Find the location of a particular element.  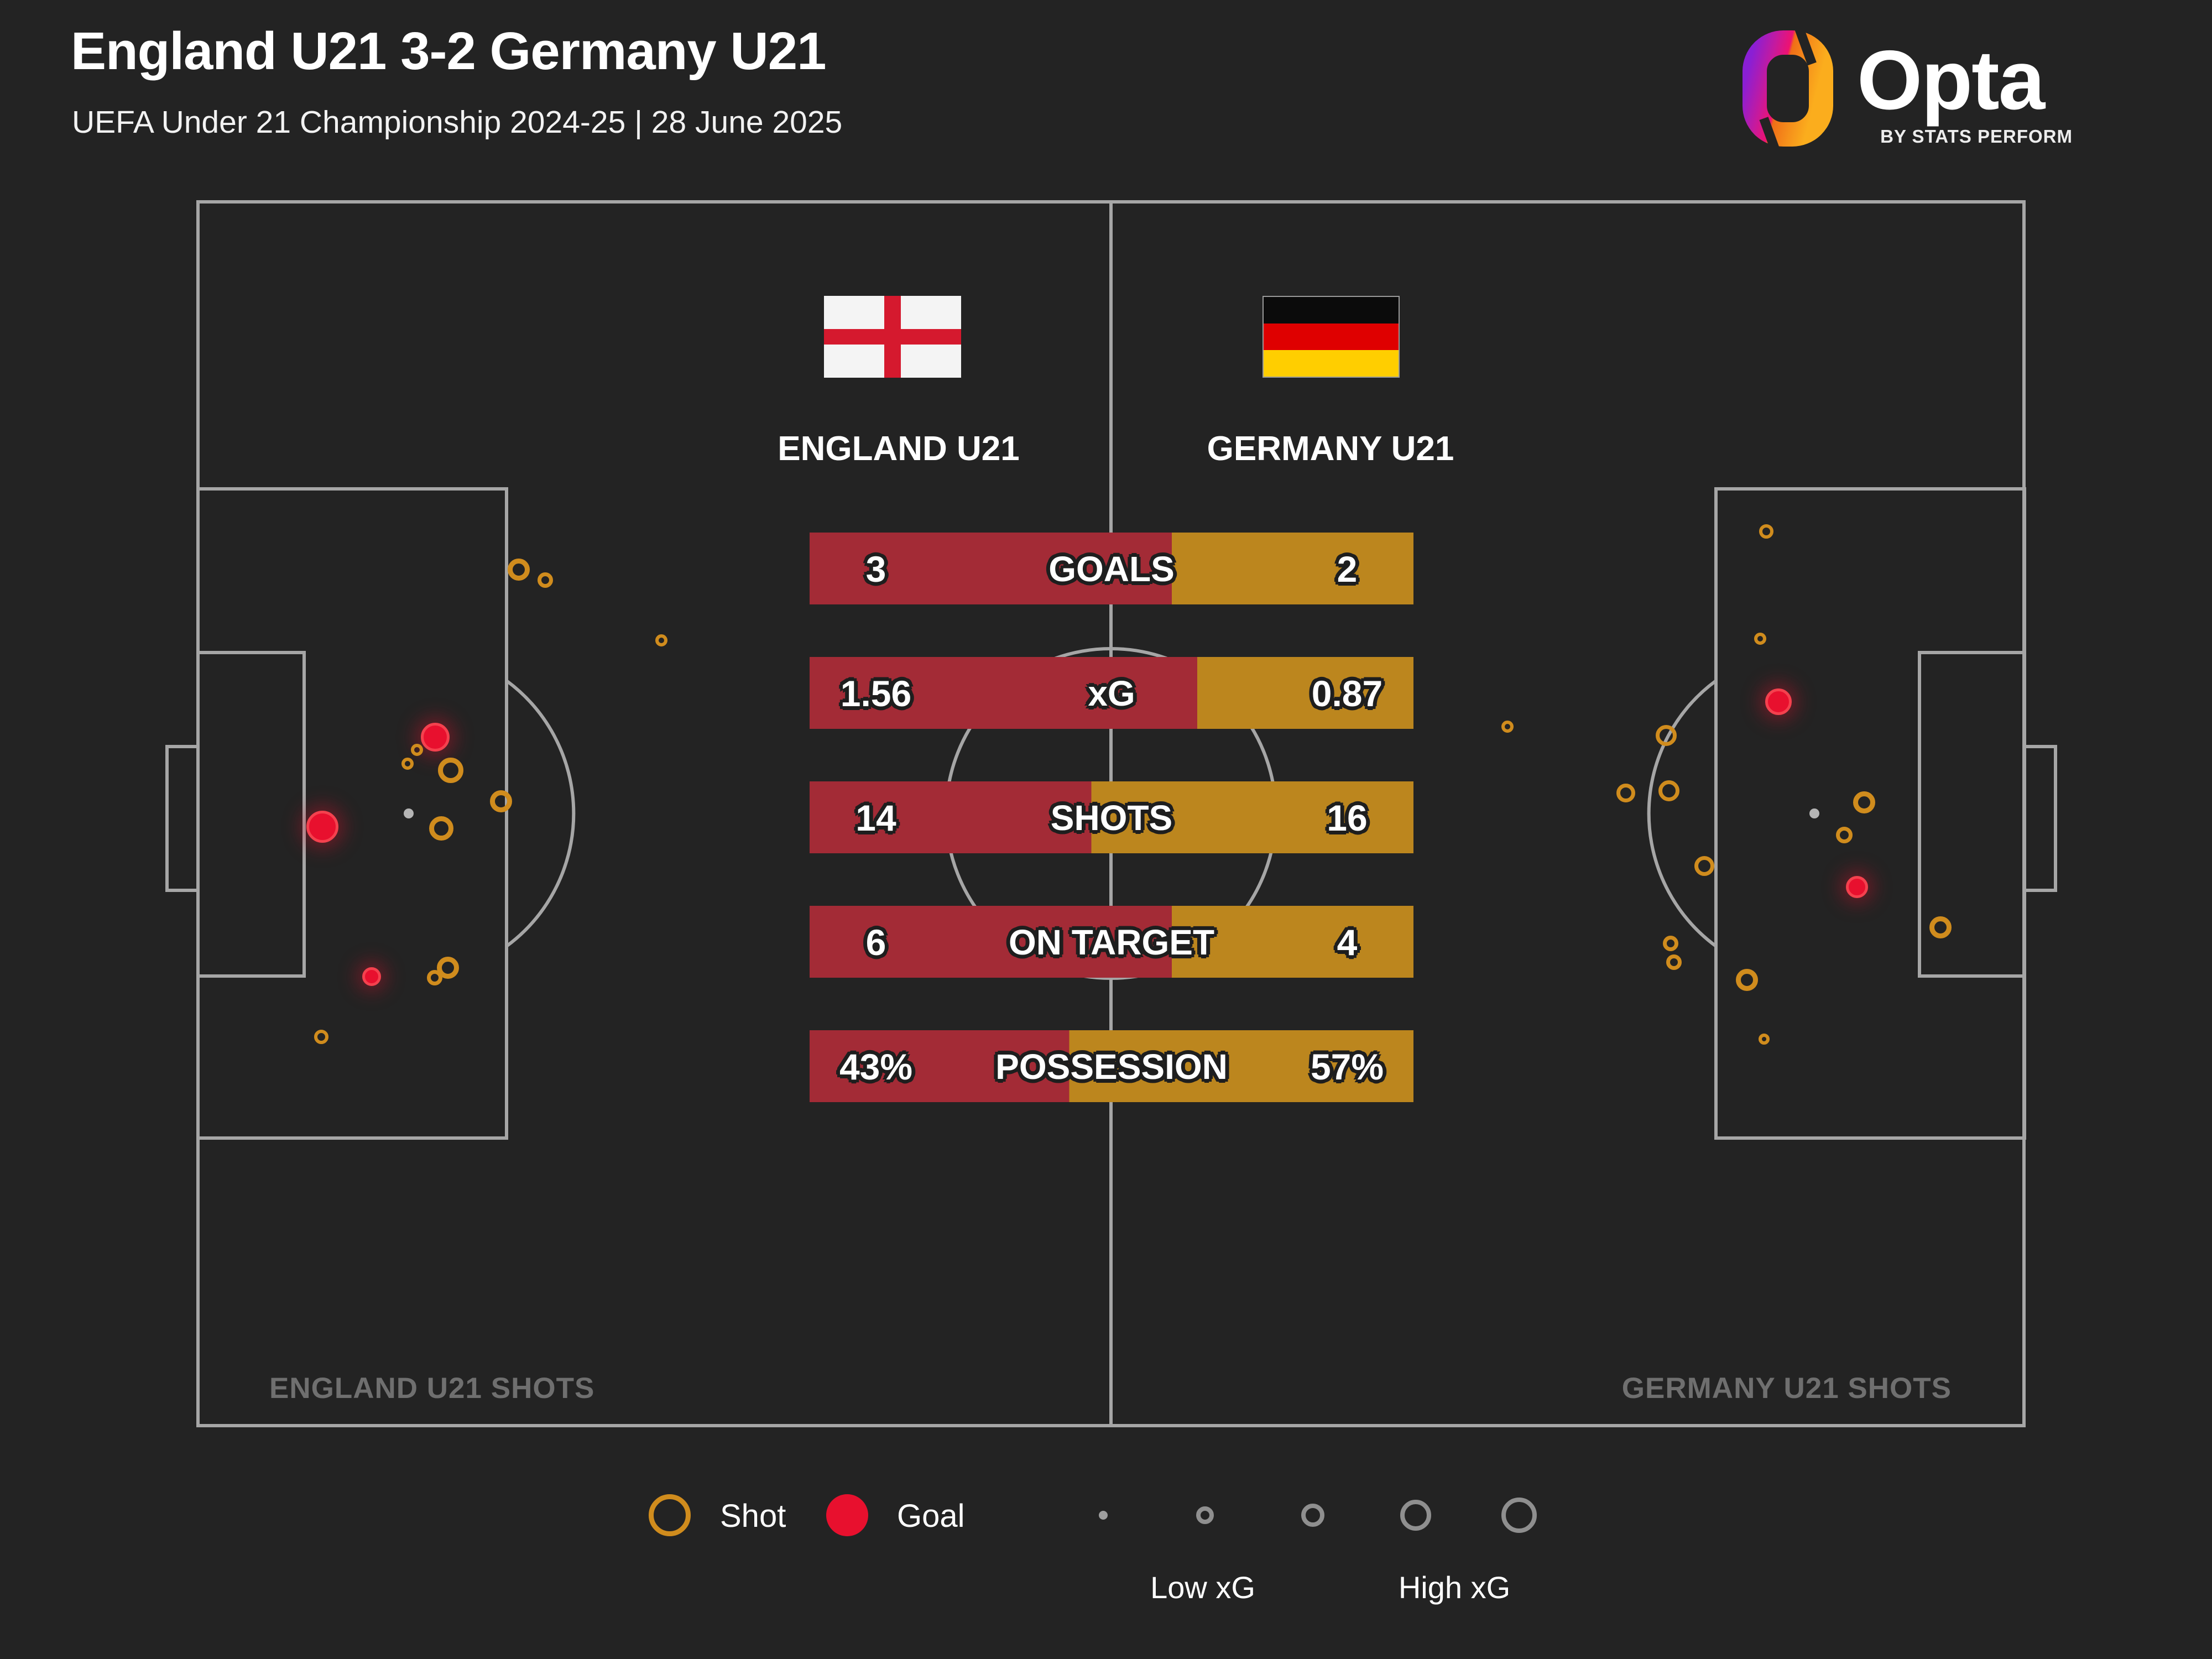

home-stat-value: 3 is located at coordinates (876, 569).